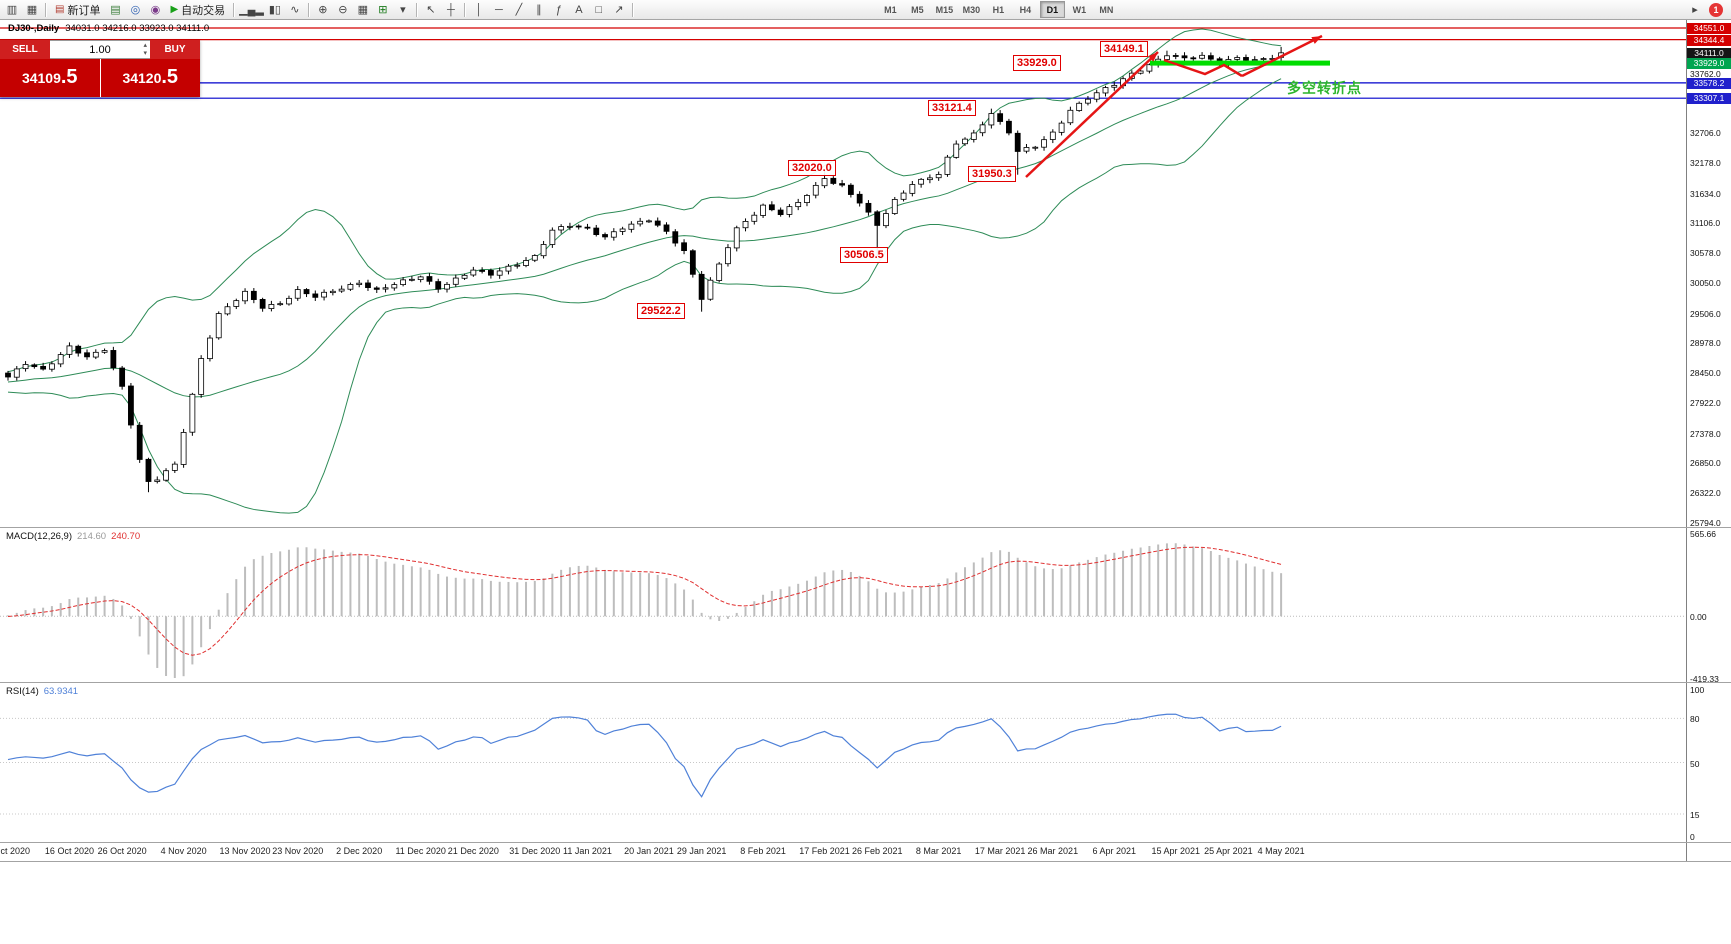 The height and width of the screenshot is (944, 1731). What do you see at coordinates (619, 10) in the screenshot?
I see `arrows-tool-icon: ↗` at bounding box center [619, 10].